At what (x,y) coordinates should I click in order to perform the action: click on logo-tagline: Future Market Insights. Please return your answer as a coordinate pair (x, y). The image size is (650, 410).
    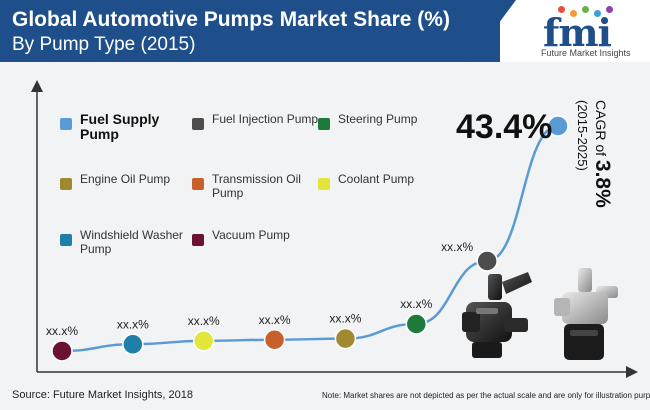
    Looking at the image, I should click on (586, 53).